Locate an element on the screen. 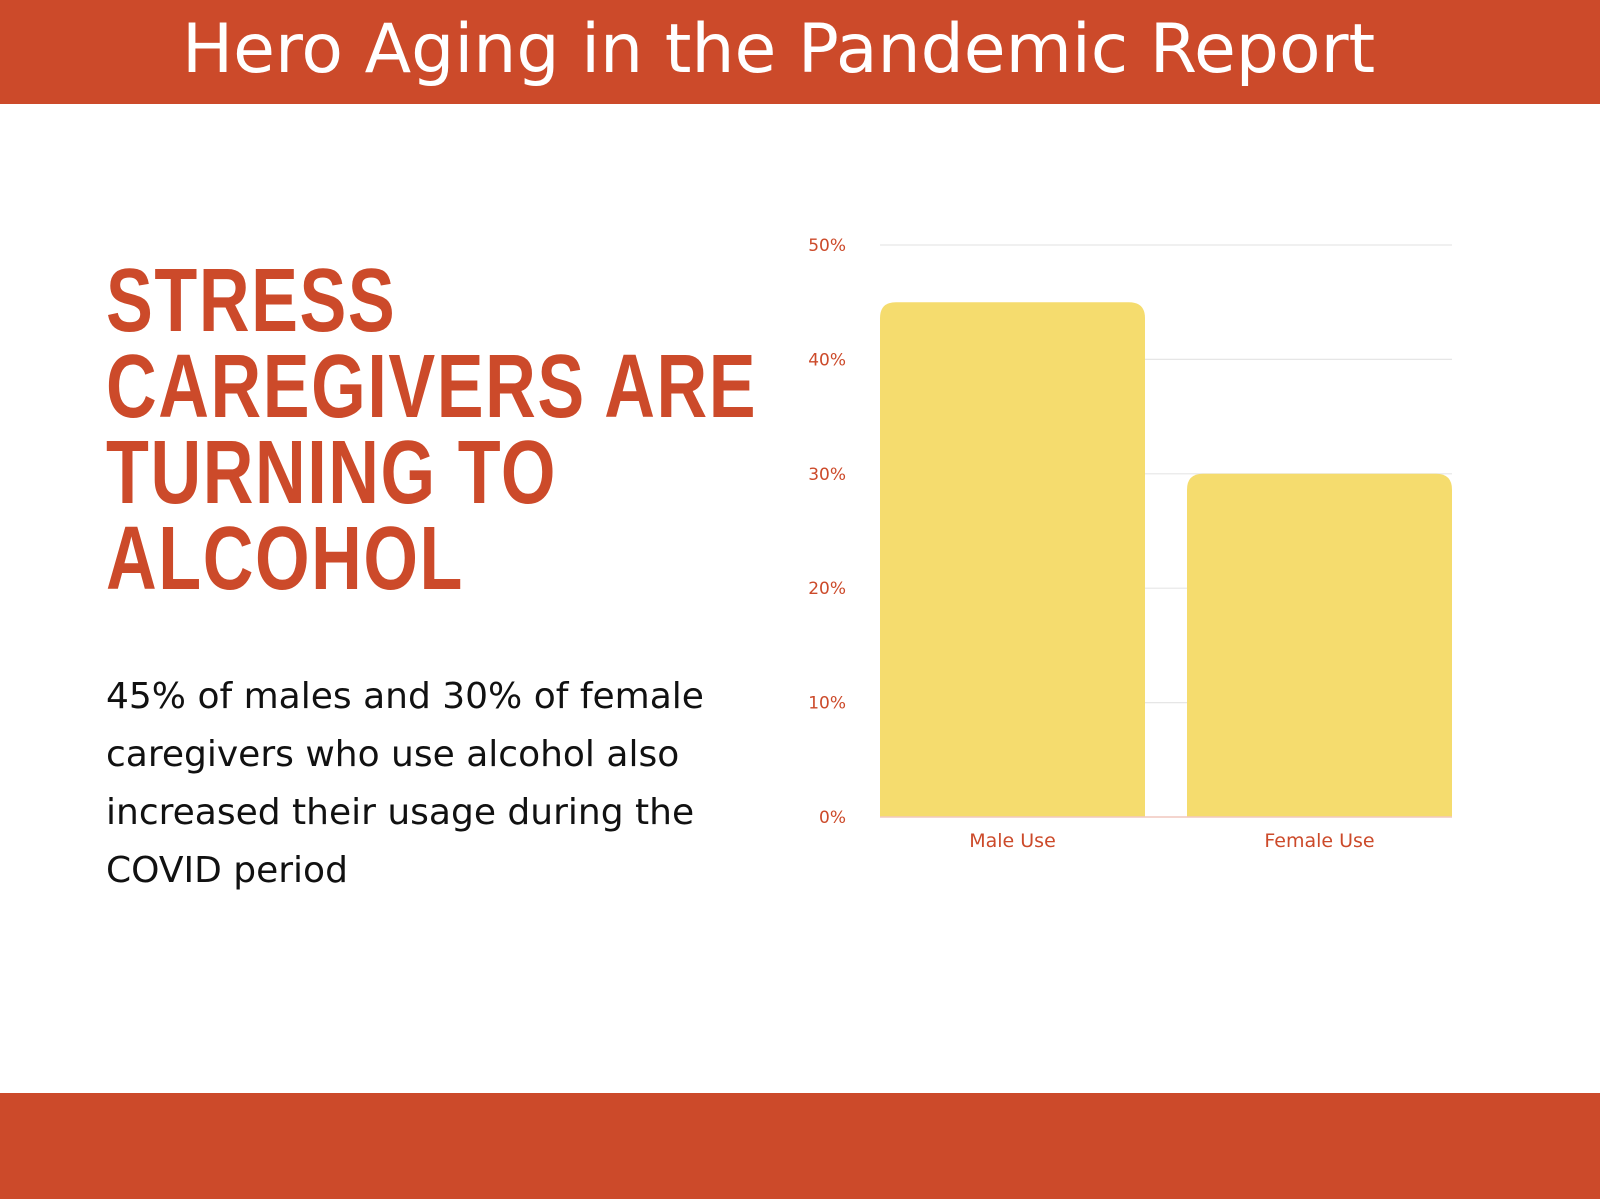 This screenshot has width=1600, height=1199. header-band is located at coordinates (800, 52).